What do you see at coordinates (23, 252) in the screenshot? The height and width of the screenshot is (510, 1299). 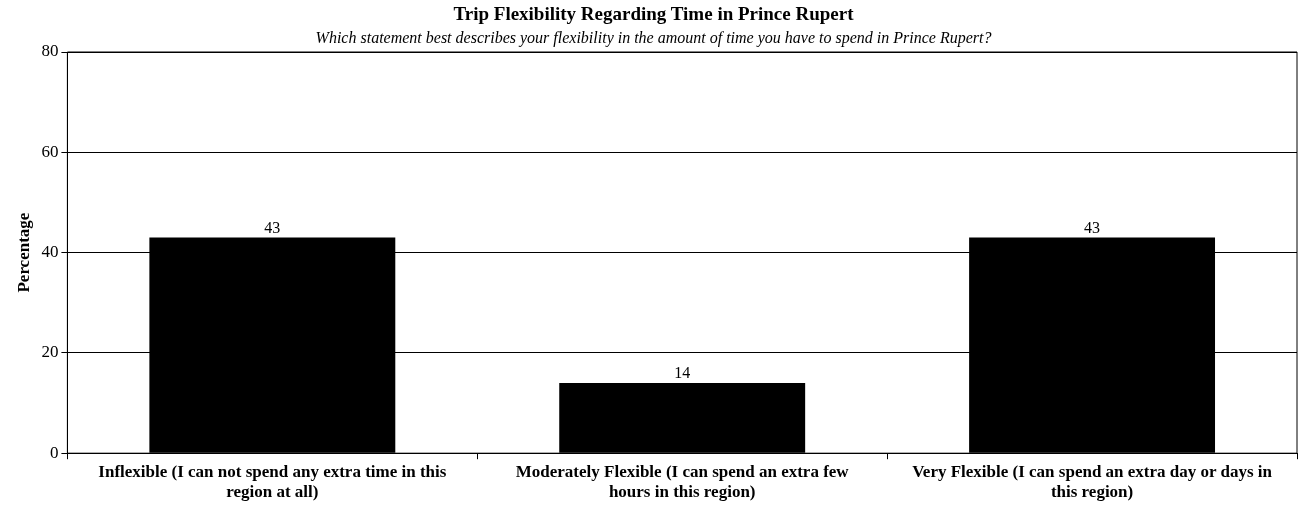 I see `y-axis-title: Percentage` at bounding box center [23, 252].